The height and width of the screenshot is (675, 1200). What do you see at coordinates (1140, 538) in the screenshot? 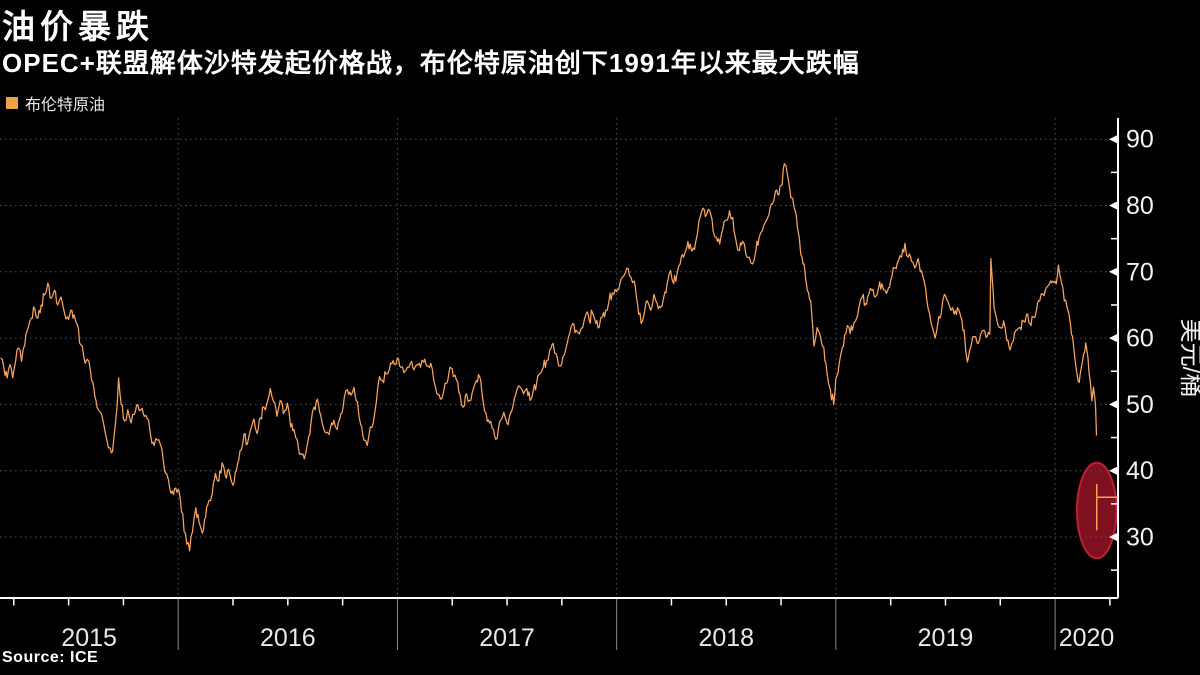
I see `y-tick-label: 30` at bounding box center [1140, 538].